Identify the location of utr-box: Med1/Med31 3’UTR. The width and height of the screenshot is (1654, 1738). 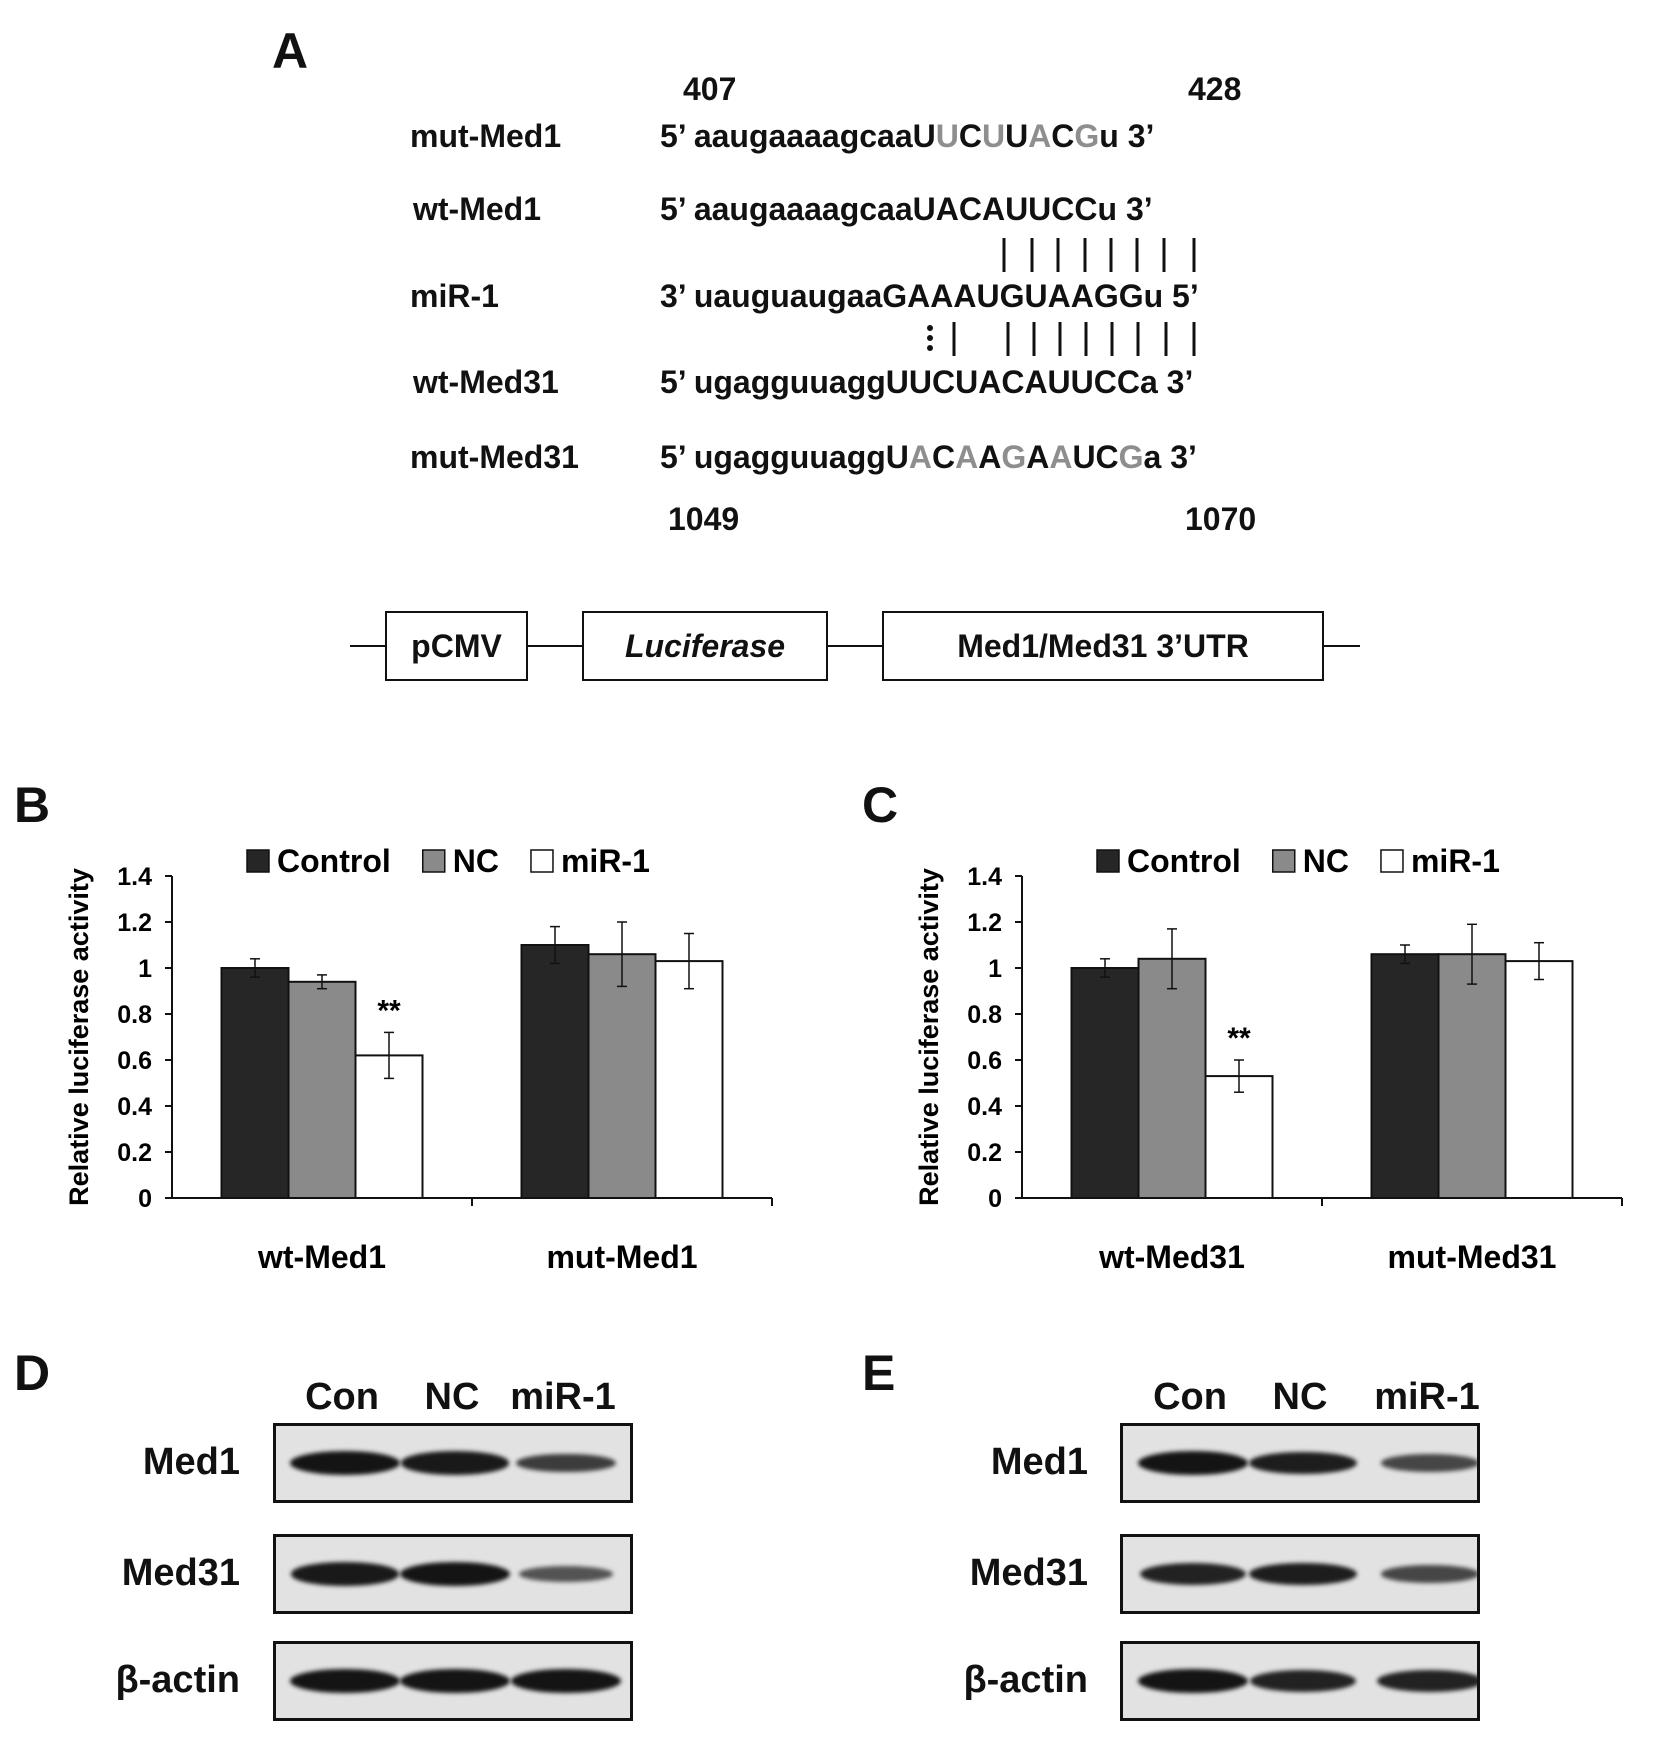
(1103, 646).